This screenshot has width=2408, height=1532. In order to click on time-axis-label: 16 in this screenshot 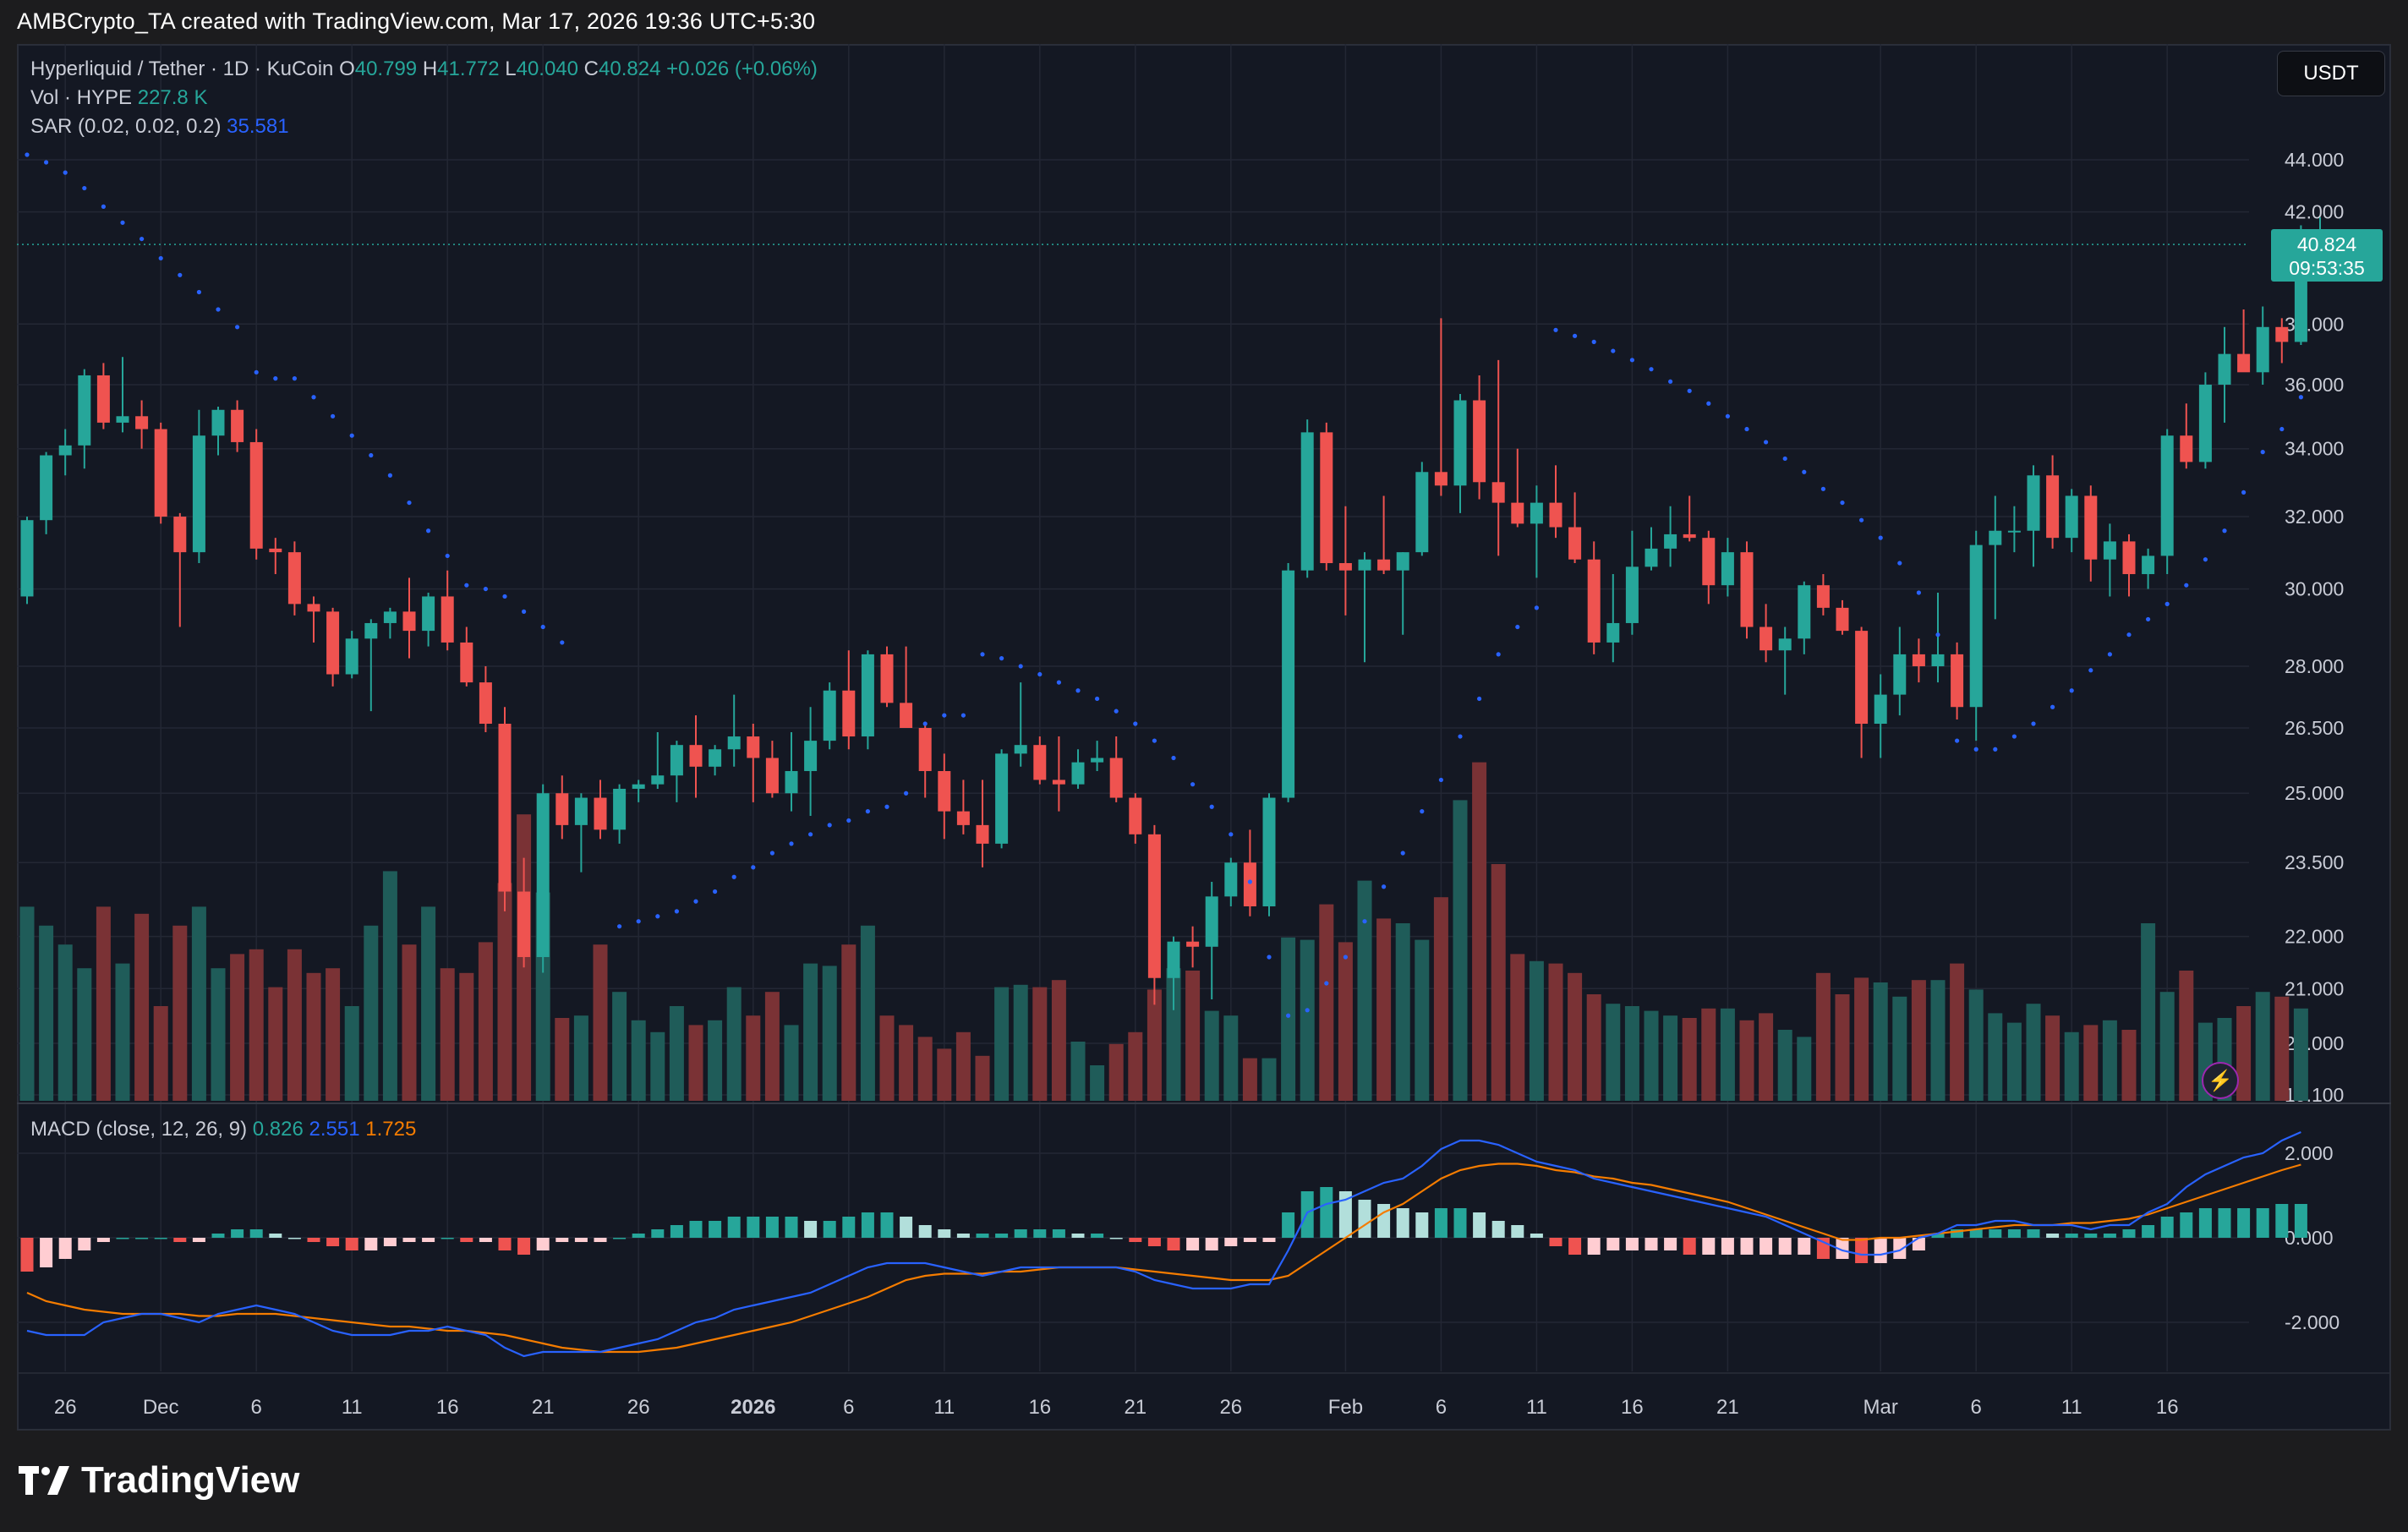, I will do `click(2167, 1407)`.